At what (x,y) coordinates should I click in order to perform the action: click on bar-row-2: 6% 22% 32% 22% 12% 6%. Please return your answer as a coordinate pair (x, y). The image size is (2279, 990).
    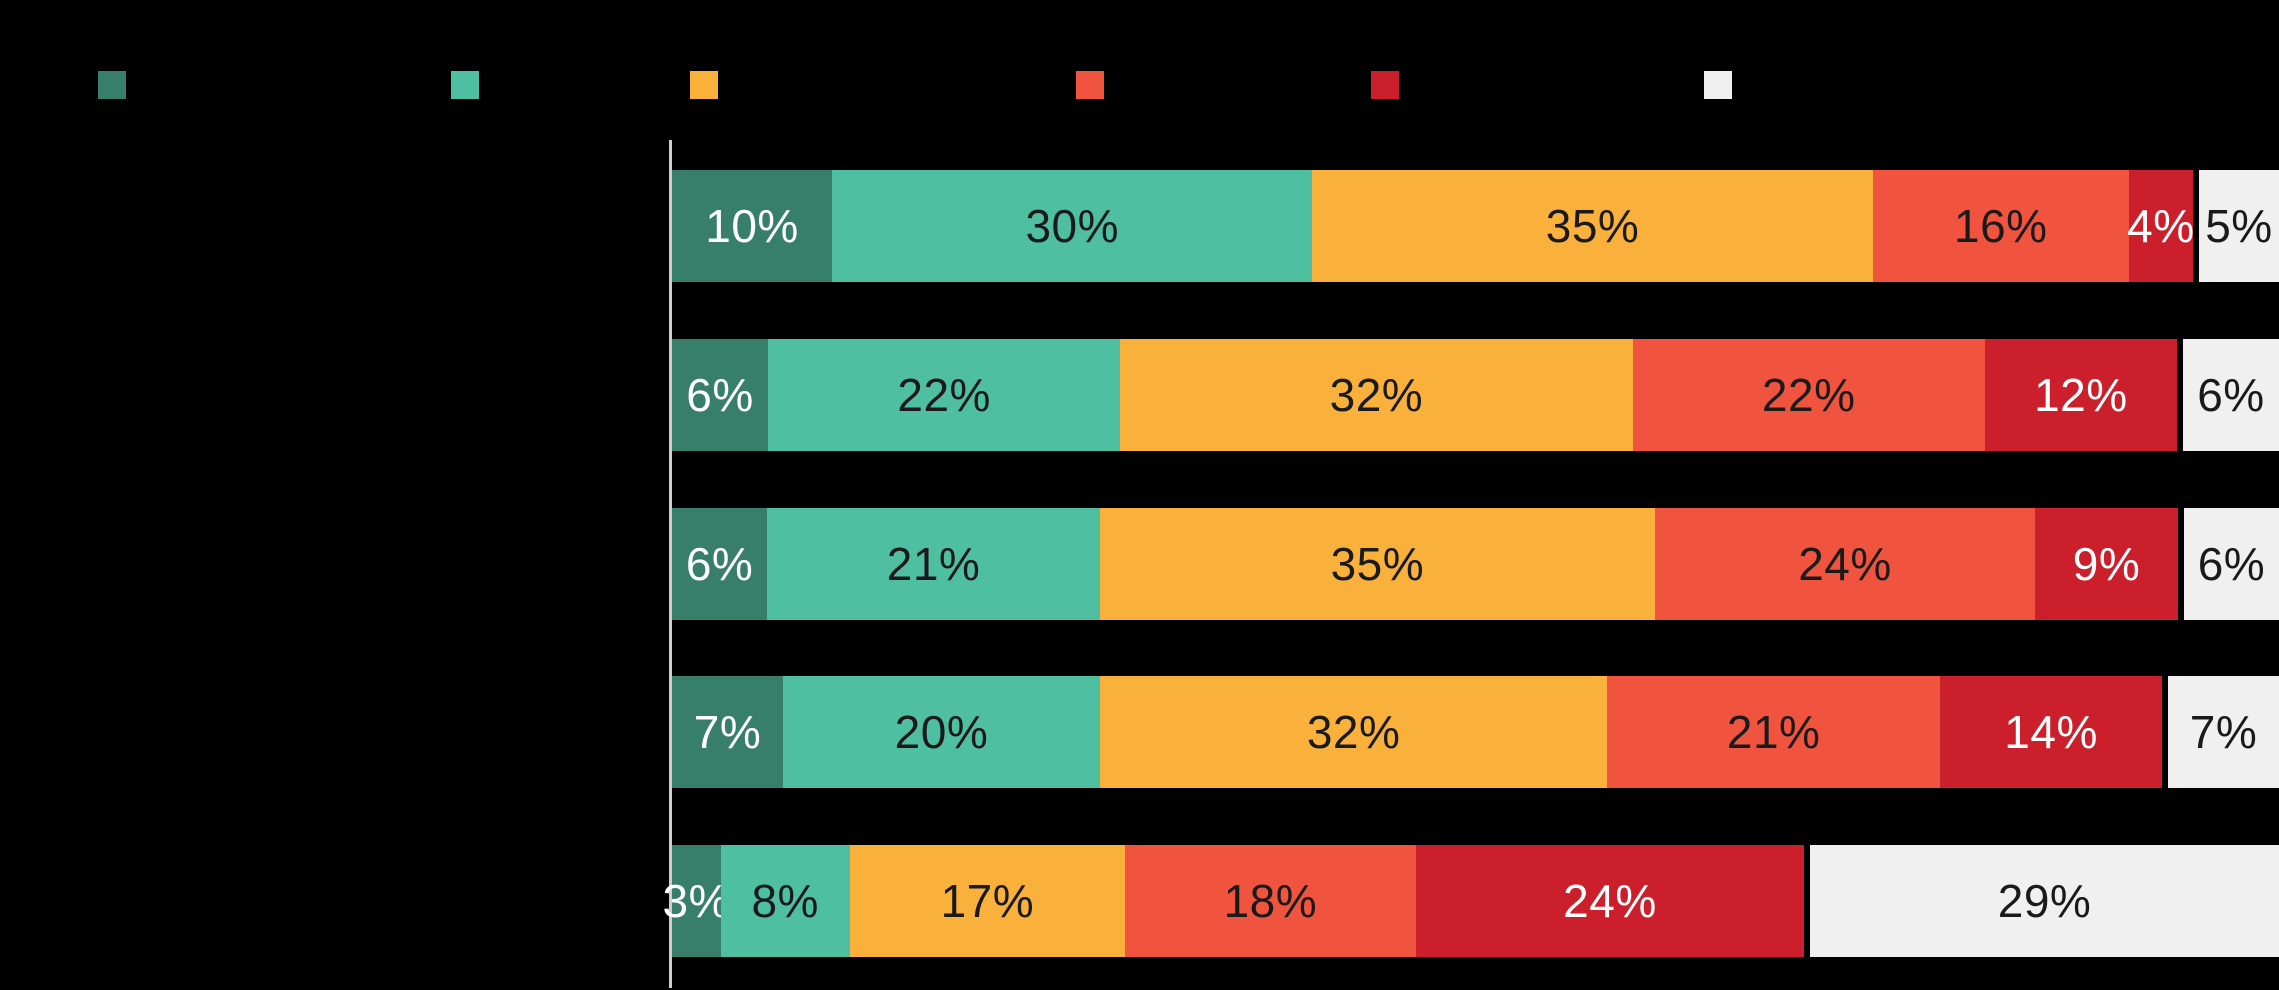
    Looking at the image, I should click on (1475, 395).